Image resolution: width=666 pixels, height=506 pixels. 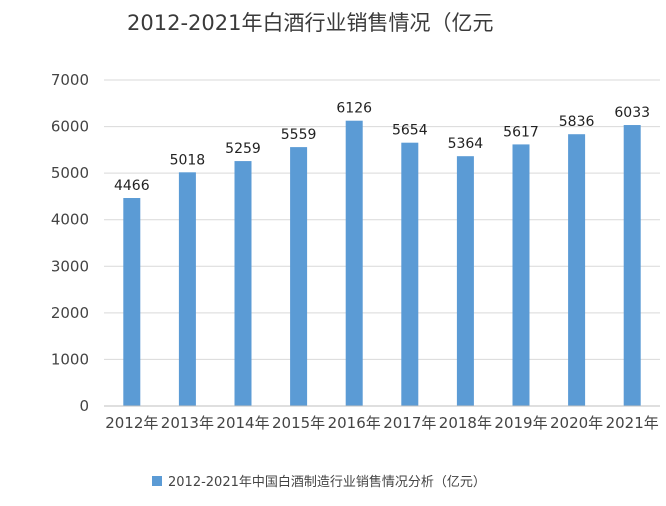 I want to click on data-label: 5654, so click(x=410, y=131).